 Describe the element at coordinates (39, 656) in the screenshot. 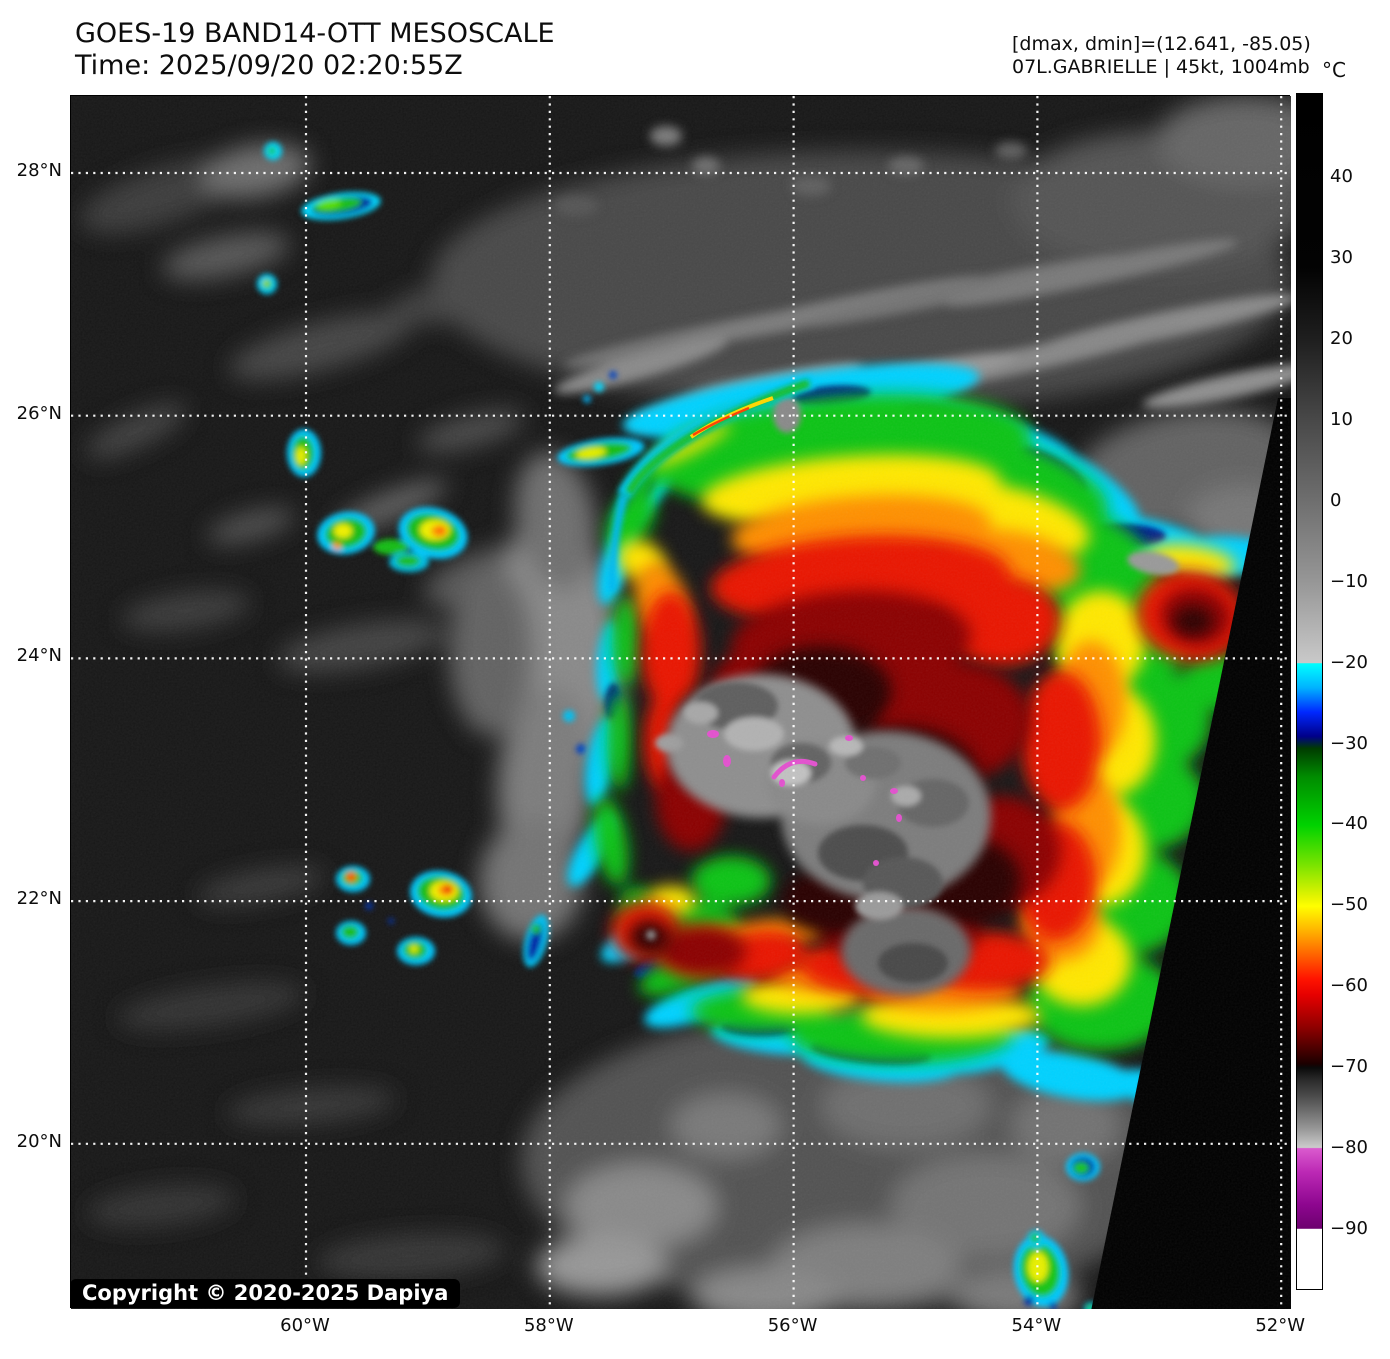

I see `lat-tick-label: 24°N` at that location.